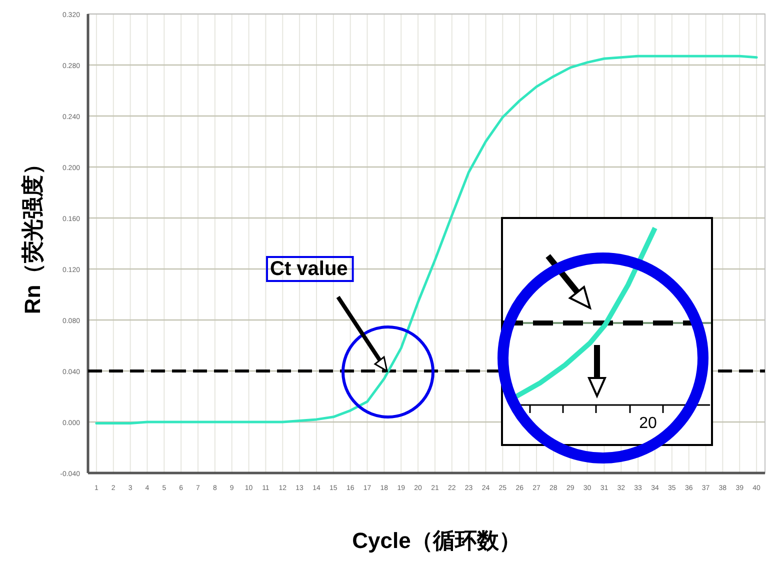 The height and width of the screenshot is (577, 780). What do you see at coordinates (309, 269) in the screenshot?
I see `annotation: Ct value` at bounding box center [309, 269].